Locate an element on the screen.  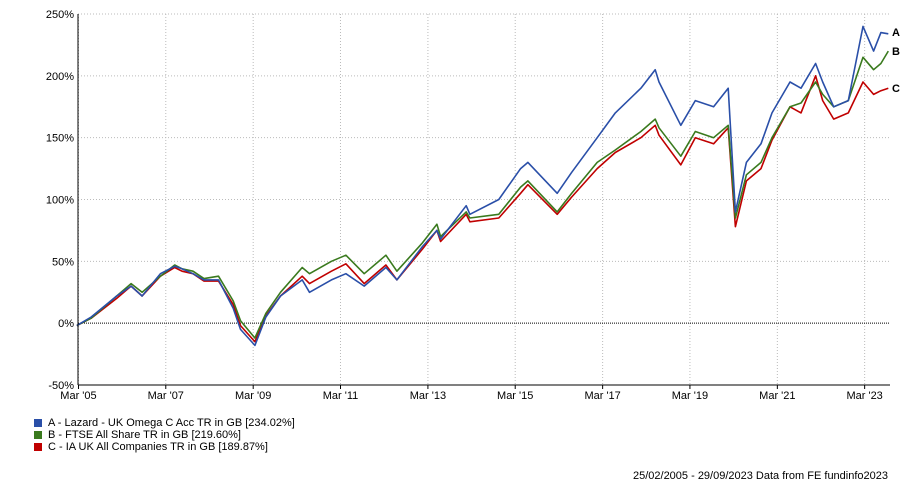
y-tick-label: 200% is located at coordinates (60, 77).